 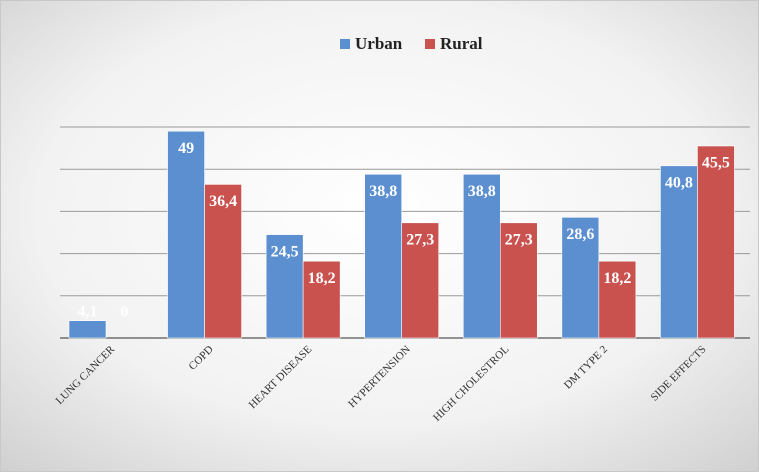 I want to click on value-label: 28,6, so click(x=580, y=234).